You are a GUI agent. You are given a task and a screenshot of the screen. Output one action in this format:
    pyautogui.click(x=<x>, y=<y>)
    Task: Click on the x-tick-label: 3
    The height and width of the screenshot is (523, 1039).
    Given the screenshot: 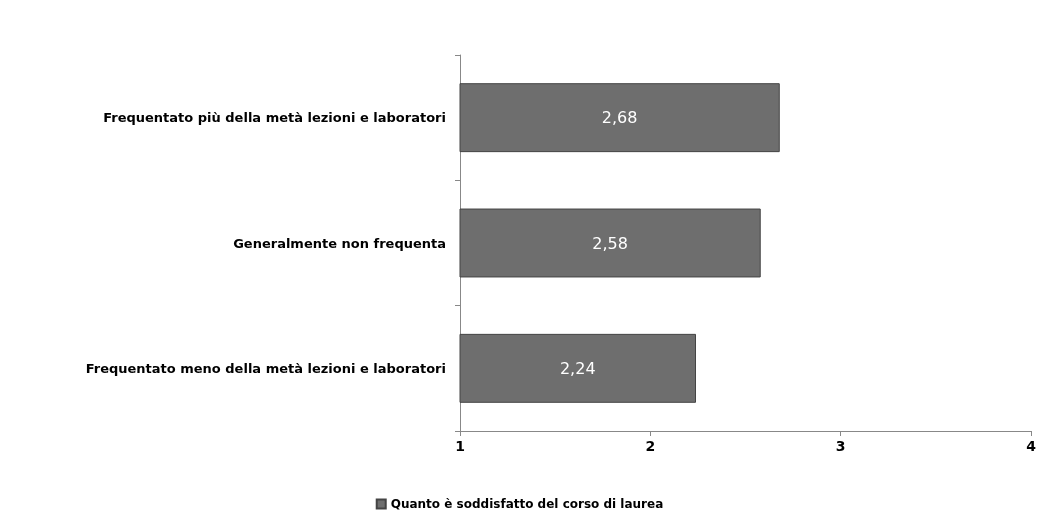 What is the action you would take?
    pyautogui.click(x=840, y=446)
    